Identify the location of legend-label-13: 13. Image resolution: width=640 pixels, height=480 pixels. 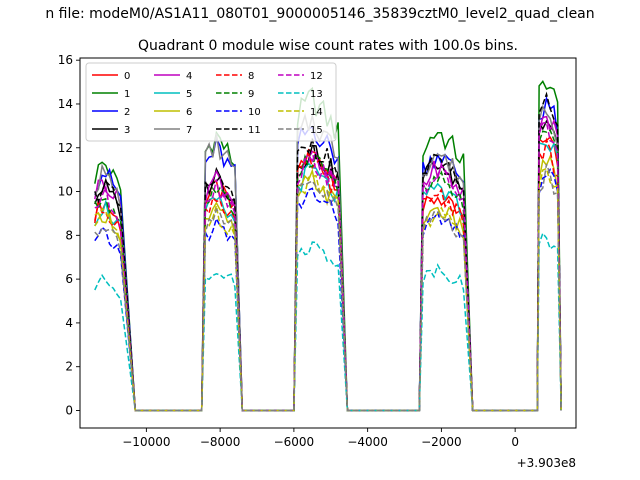
(316, 94).